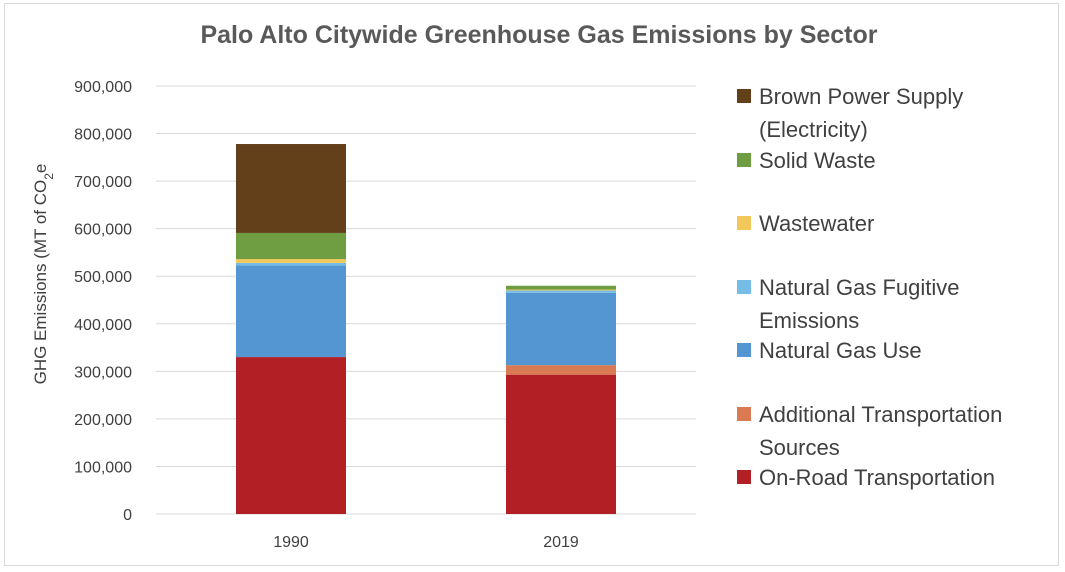 This screenshot has width=1065, height=572. Describe the element at coordinates (103, 467) in the screenshot. I see `y-tick-label: 100,000` at that location.